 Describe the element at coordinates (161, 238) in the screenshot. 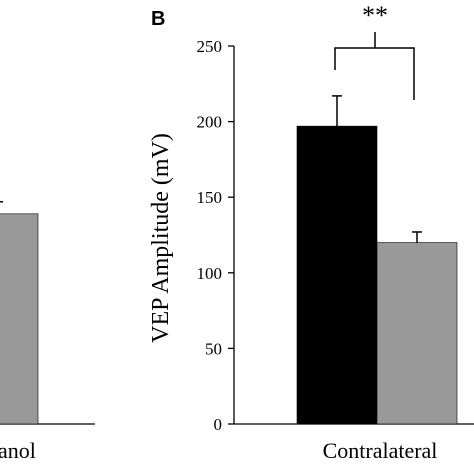

I see `y-axis-title: VEP Amplitude (mV)` at that location.